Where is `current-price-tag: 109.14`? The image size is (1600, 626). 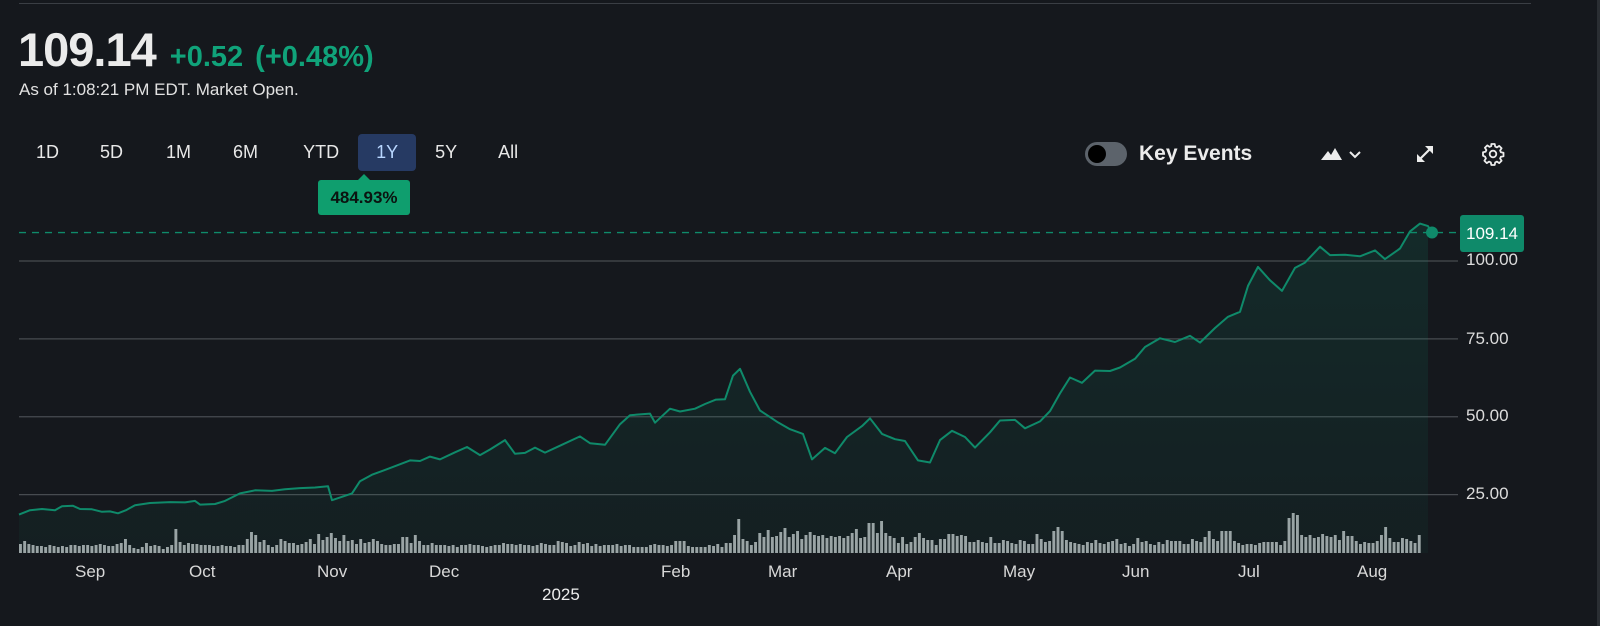
current-price-tag: 109.14 is located at coordinates (1492, 233).